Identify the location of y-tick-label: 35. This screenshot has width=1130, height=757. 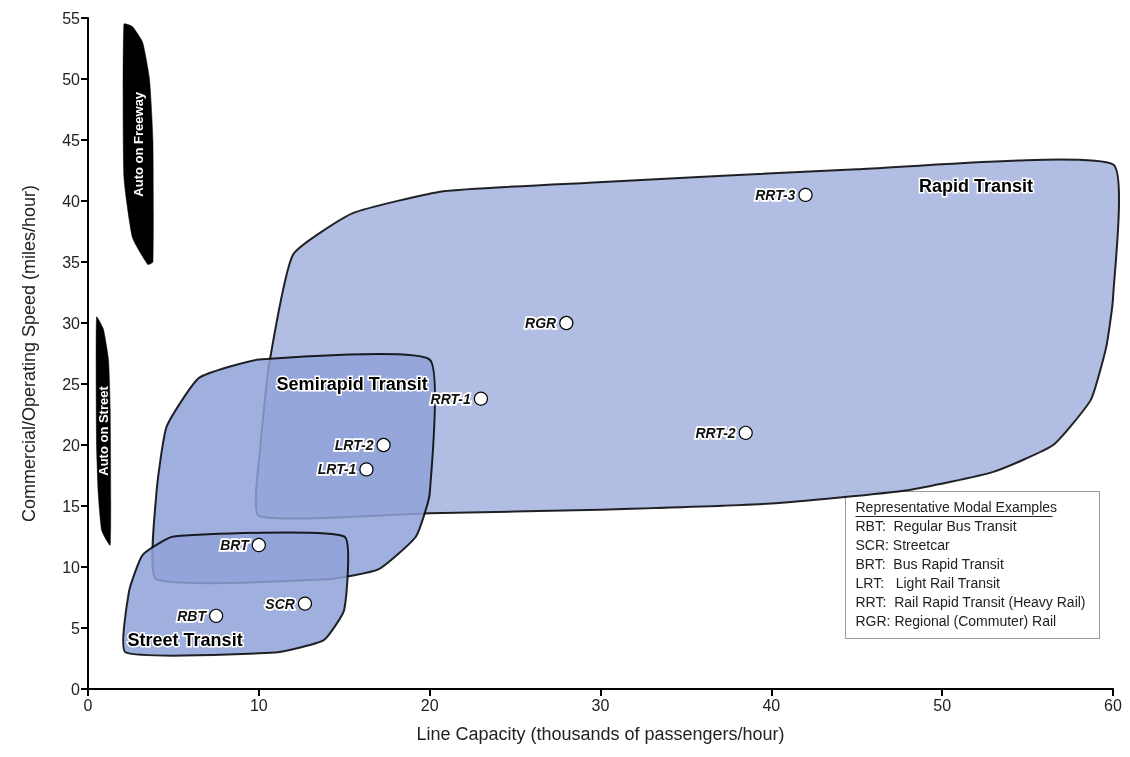
(71, 262).